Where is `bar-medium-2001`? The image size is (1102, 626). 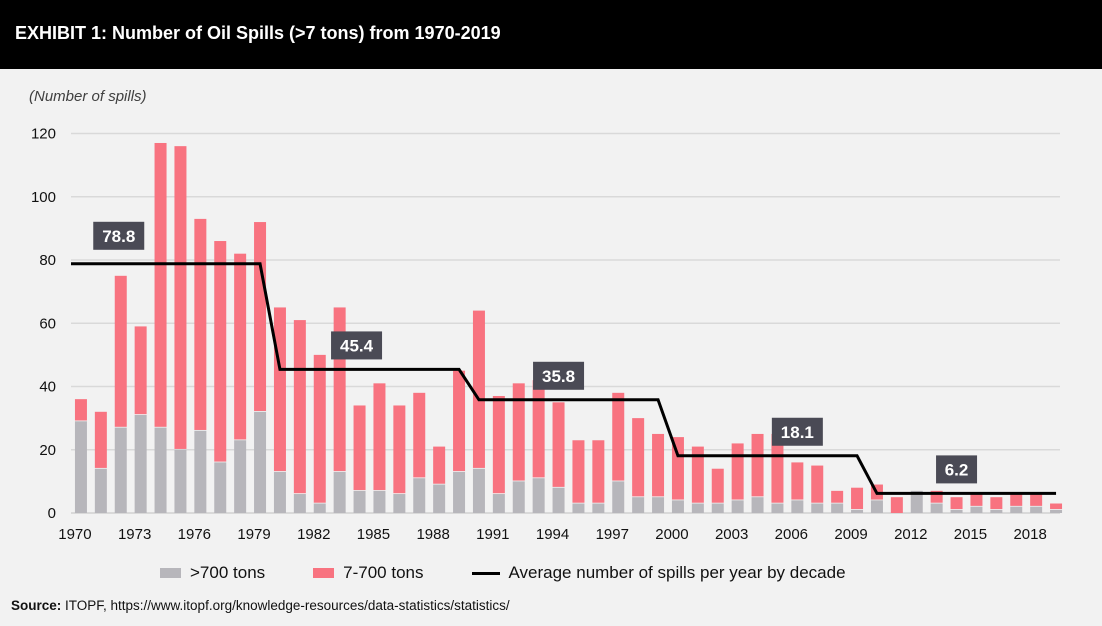 bar-medium-2001 is located at coordinates (697, 474).